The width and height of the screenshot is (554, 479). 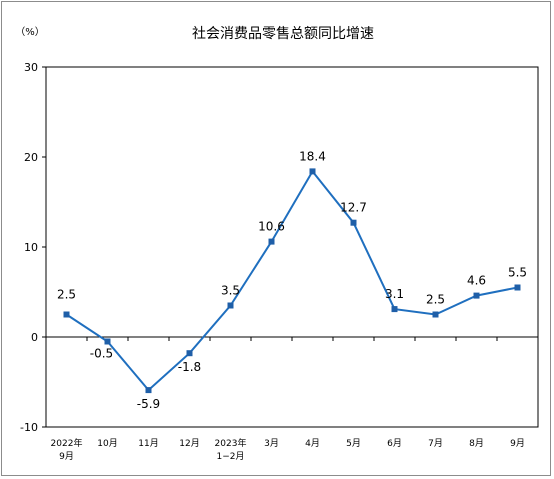 What do you see at coordinates (476, 281) in the screenshot?
I see `data-label: 4.6` at bounding box center [476, 281].